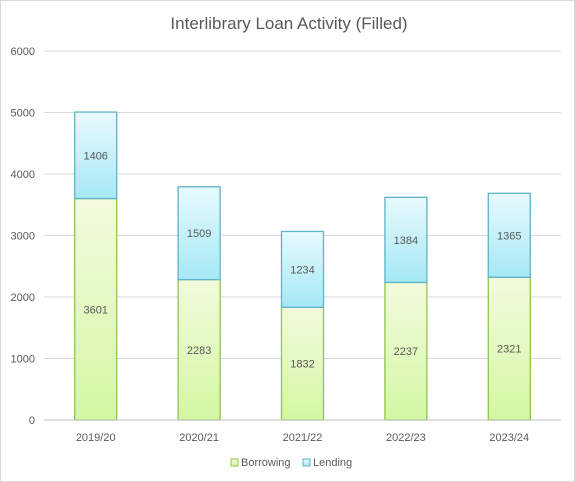 The image size is (575, 482). I want to click on data-label: 2283, so click(199, 351).